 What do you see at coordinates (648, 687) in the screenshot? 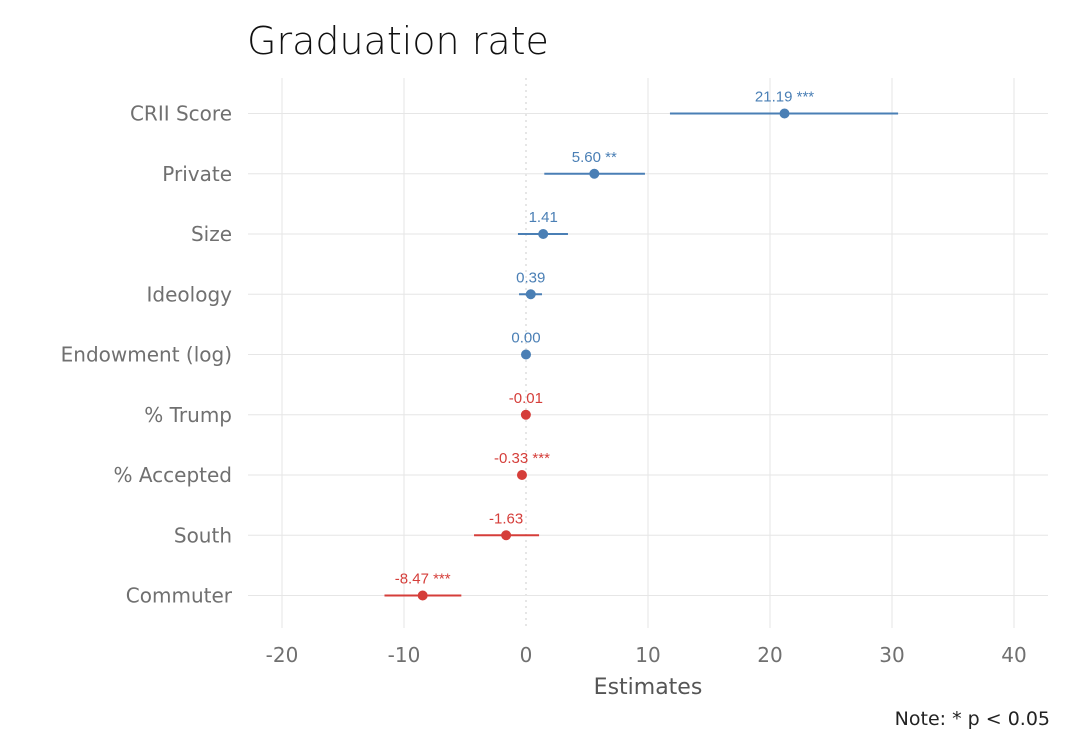
I see `x-axis-label: Estimates` at bounding box center [648, 687].